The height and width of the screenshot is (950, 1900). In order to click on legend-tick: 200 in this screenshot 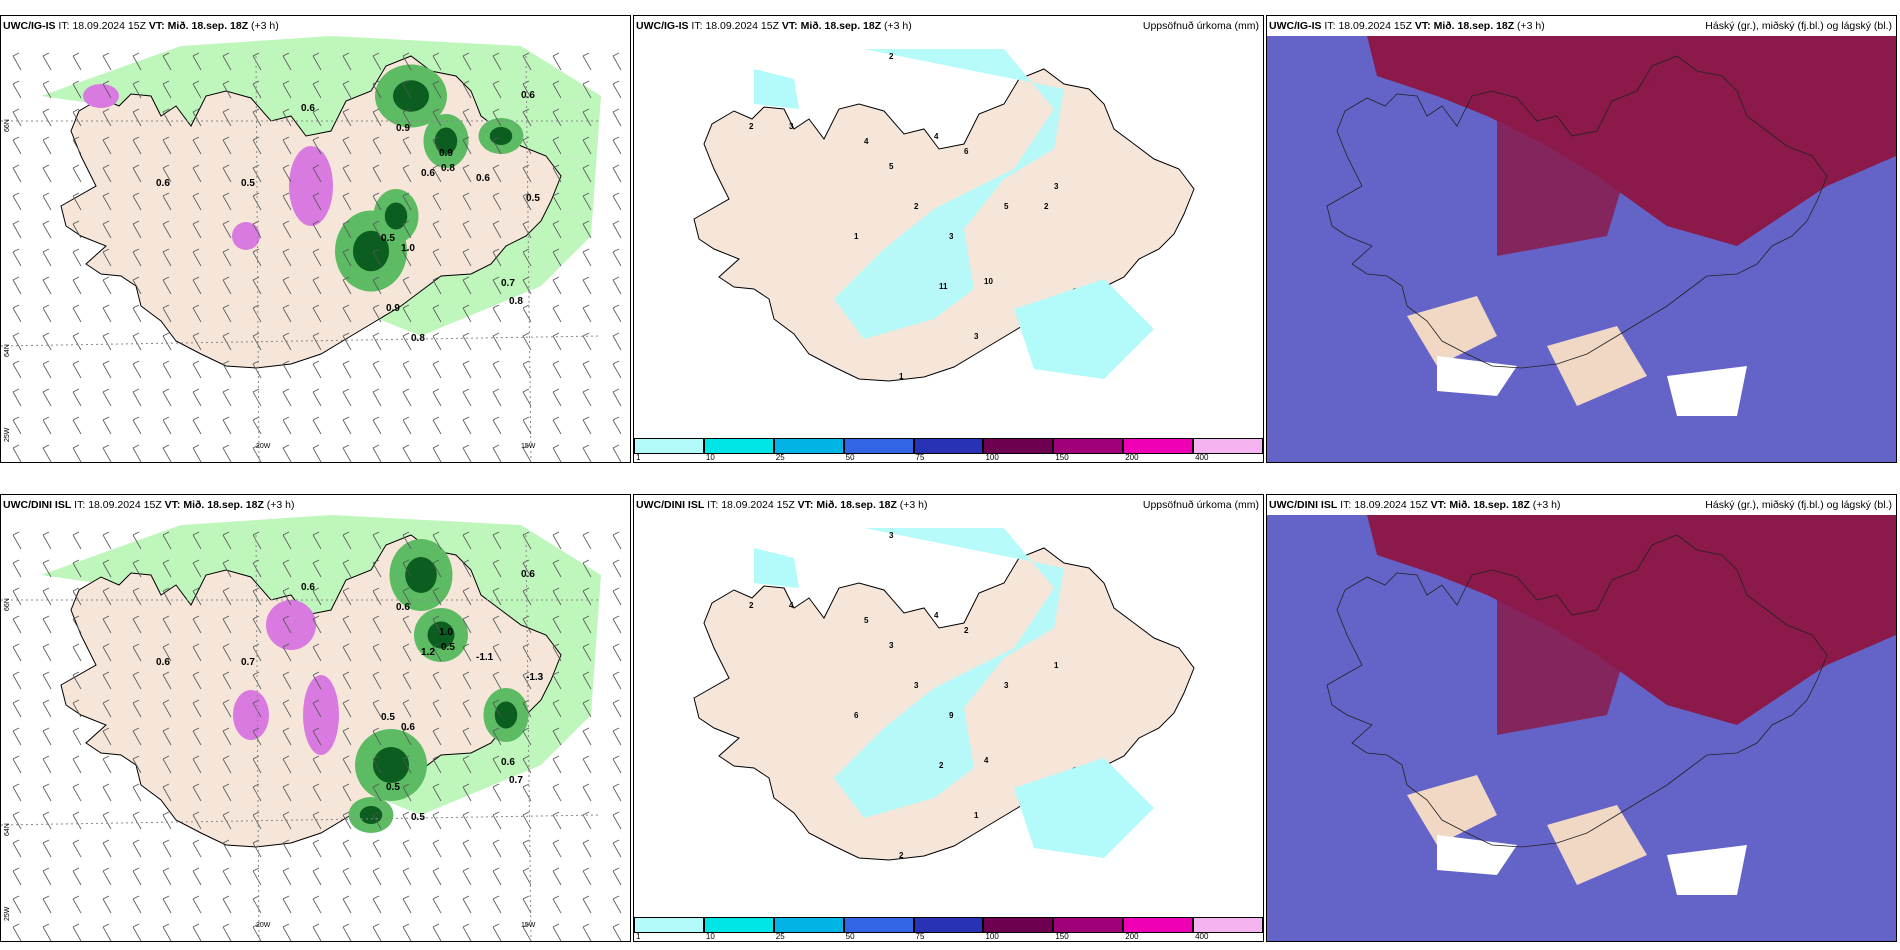, I will do `click(1132, 457)`.